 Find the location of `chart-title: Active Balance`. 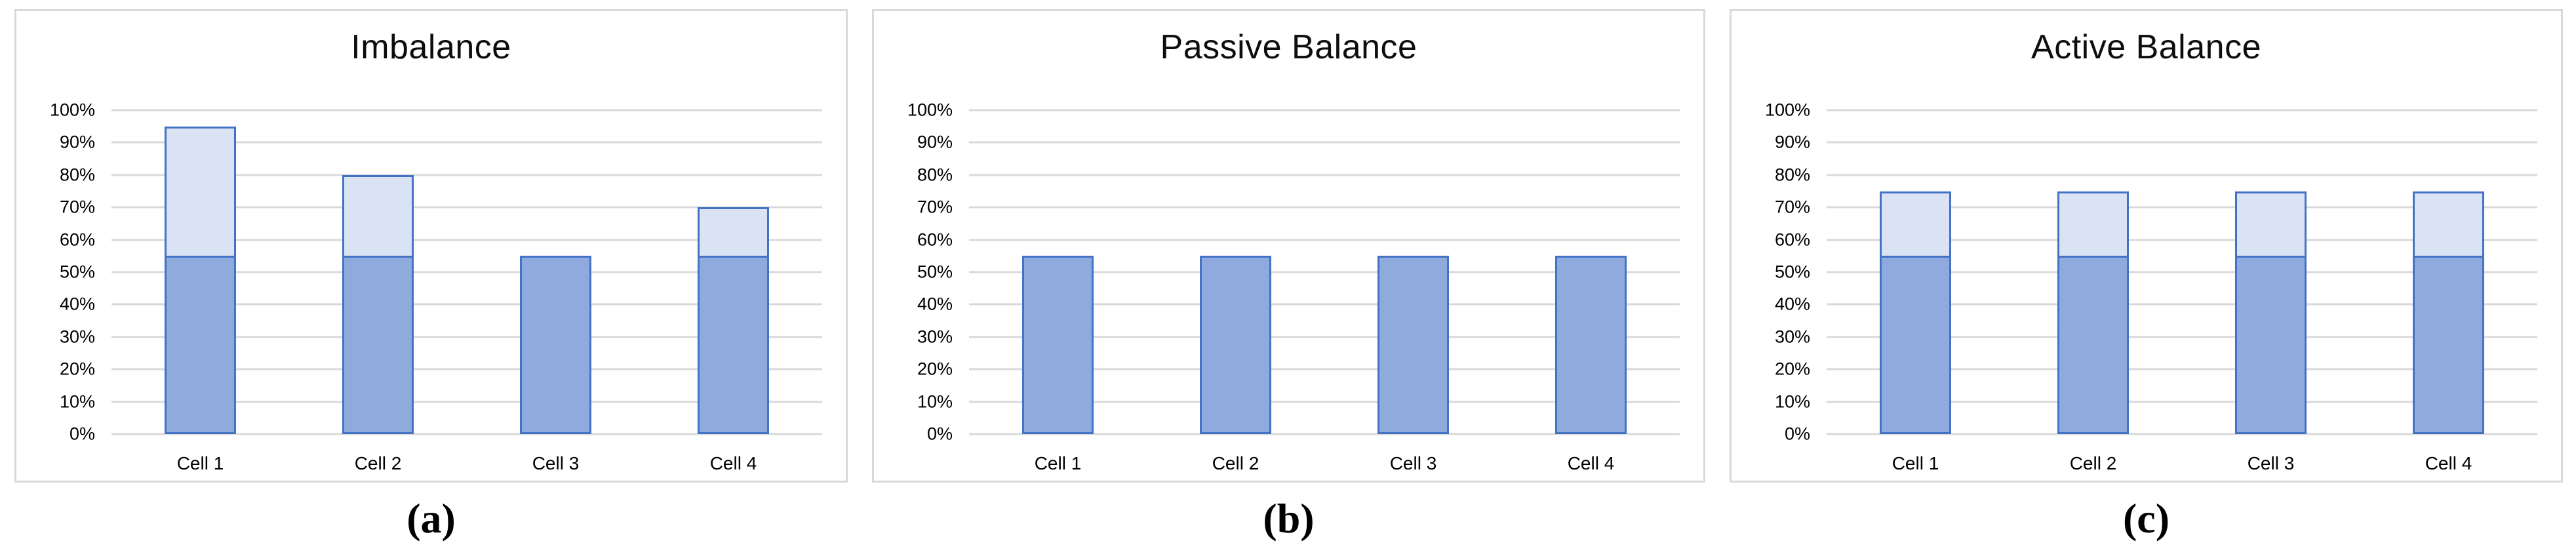

chart-title: Active Balance is located at coordinates (2146, 47).